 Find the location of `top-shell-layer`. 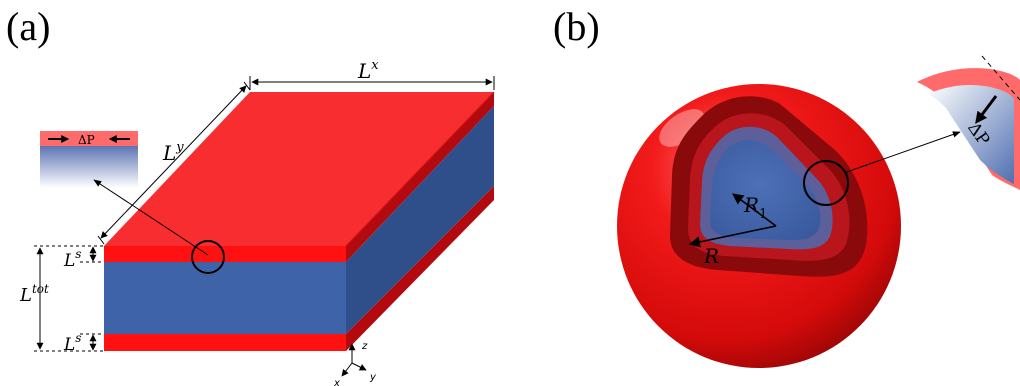

top-shell-layer is located at coordinates (225, 254).